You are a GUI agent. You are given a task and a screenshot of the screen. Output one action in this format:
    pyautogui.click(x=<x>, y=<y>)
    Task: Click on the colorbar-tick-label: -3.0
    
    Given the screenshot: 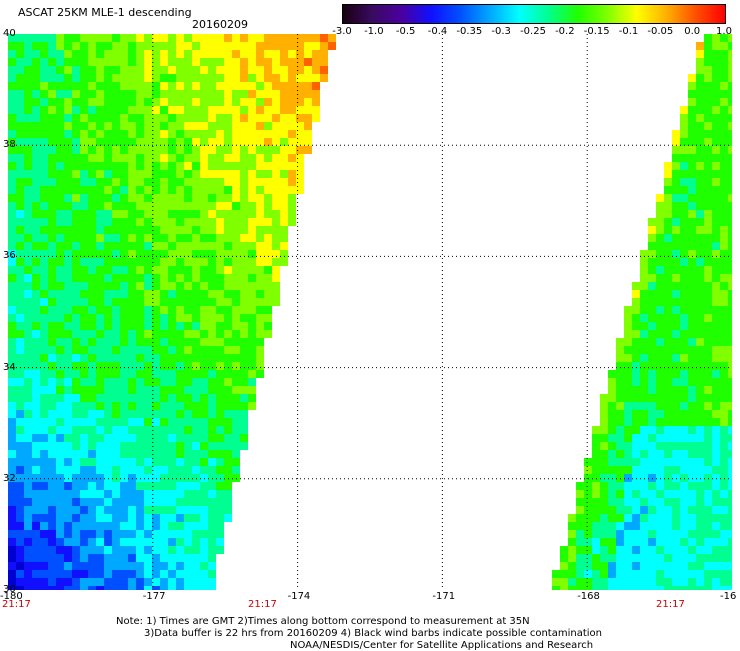 What is the action you would take?
    pyautogui.click(x=342, y=31)
    